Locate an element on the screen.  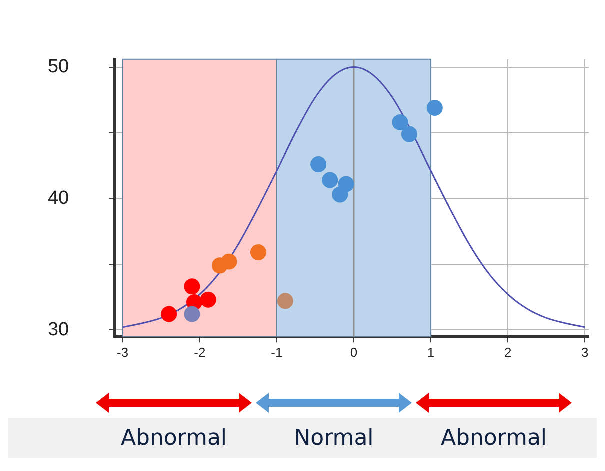
y-tick-label: 50 is located at coordinates (59, 67).